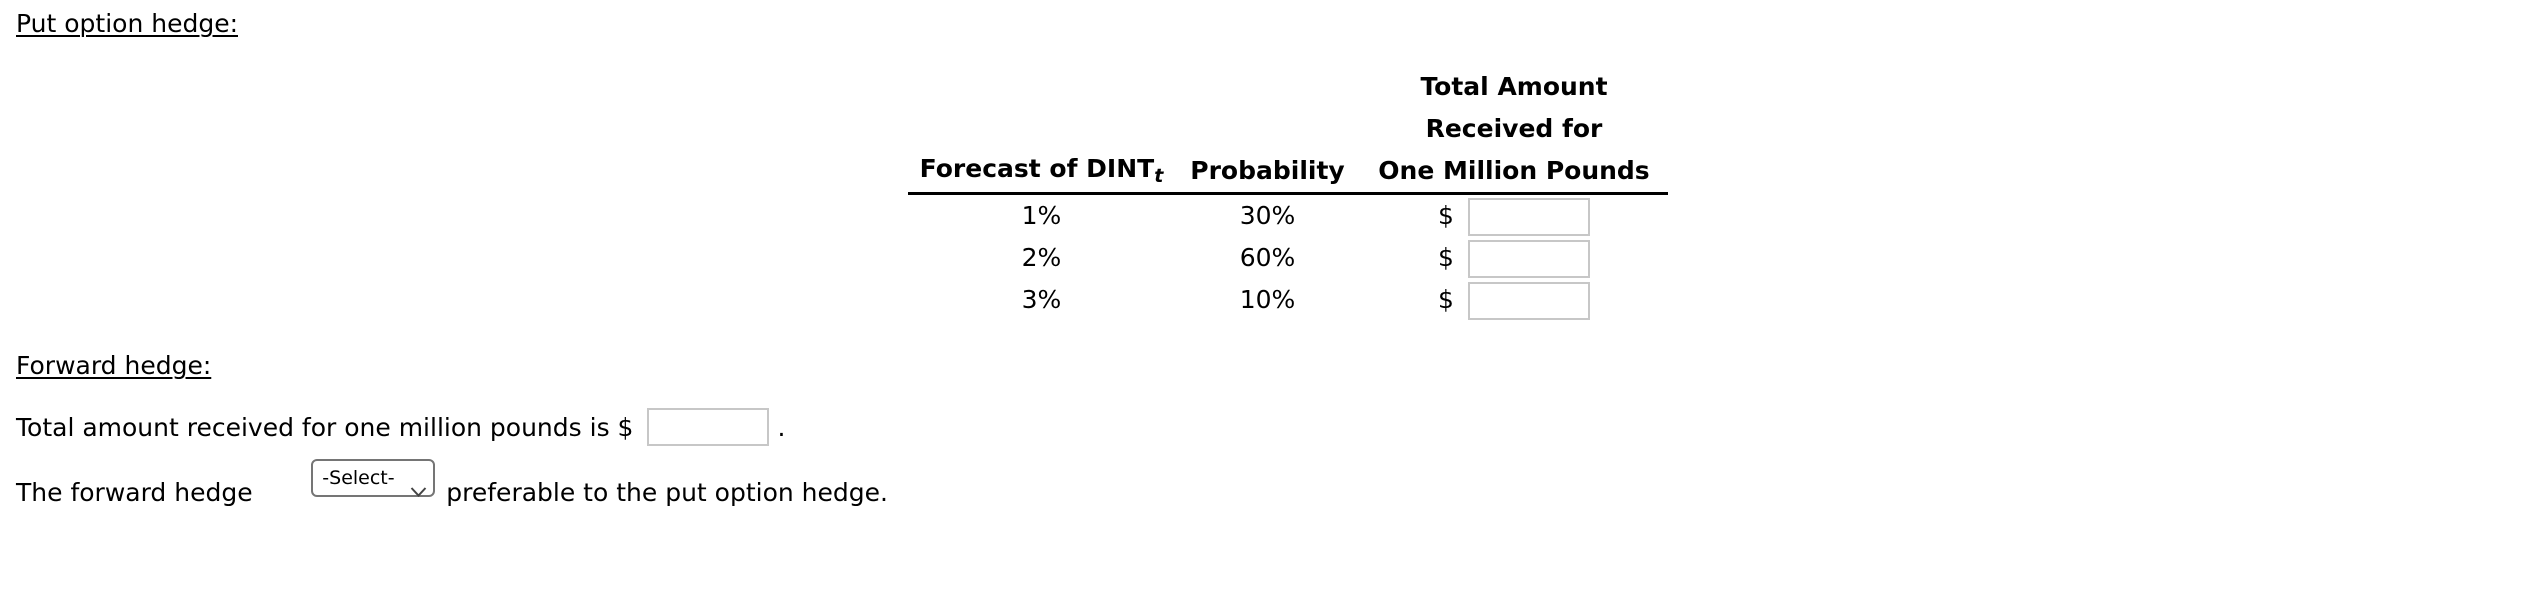 The image size is (2524, 592). I want to click on forecast-cell: 3%, so click(1041, 299).